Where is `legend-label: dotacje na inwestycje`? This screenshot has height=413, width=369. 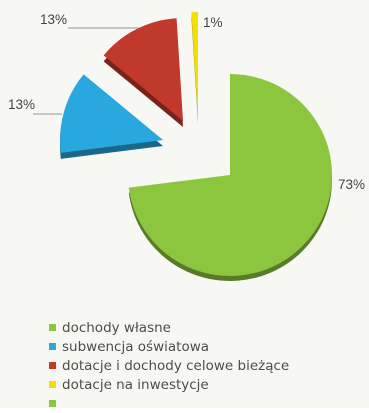
legend-label: dotacje na inwestycje is located at coordinates (135, 384).